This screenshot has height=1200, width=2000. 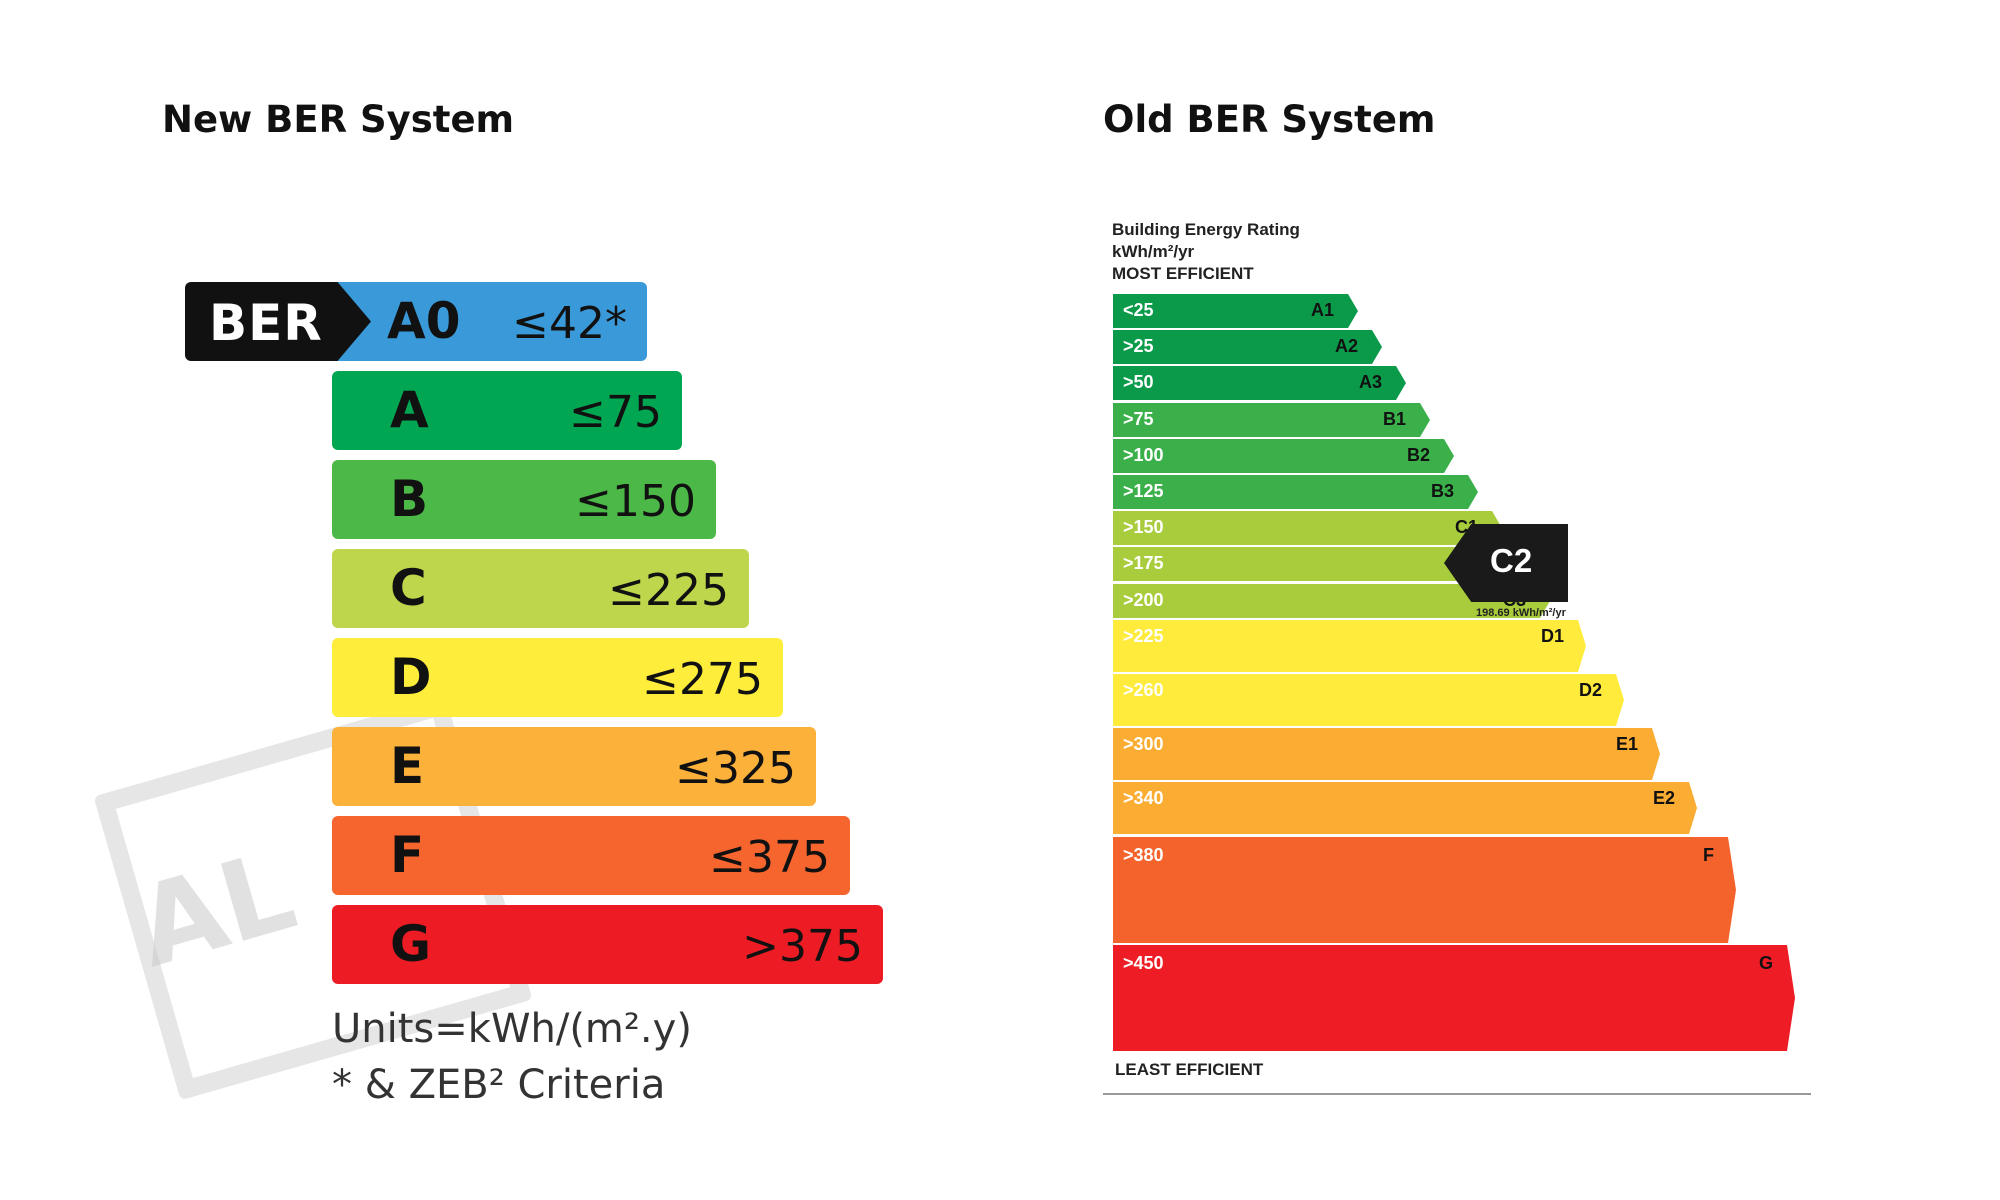 What do you see at coordinates (615, 412) in the screenshot?
I see `new-band-value: ≤75` at bounding box center [615, 412].